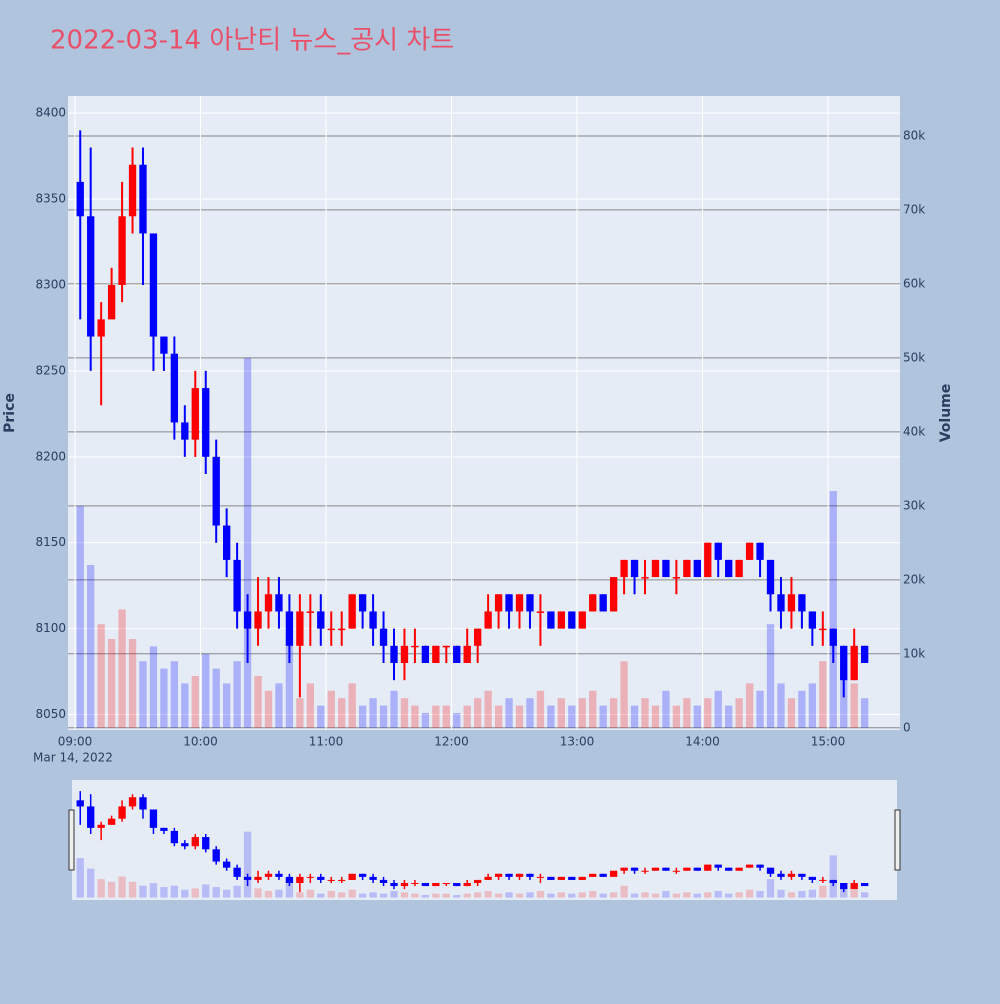 This screenshot has width=1000, height=1004. What do you see at coordinates (50, 370) in the screenshot?
I see `y-tick-label: 8250` at bounding box center [50, 370].